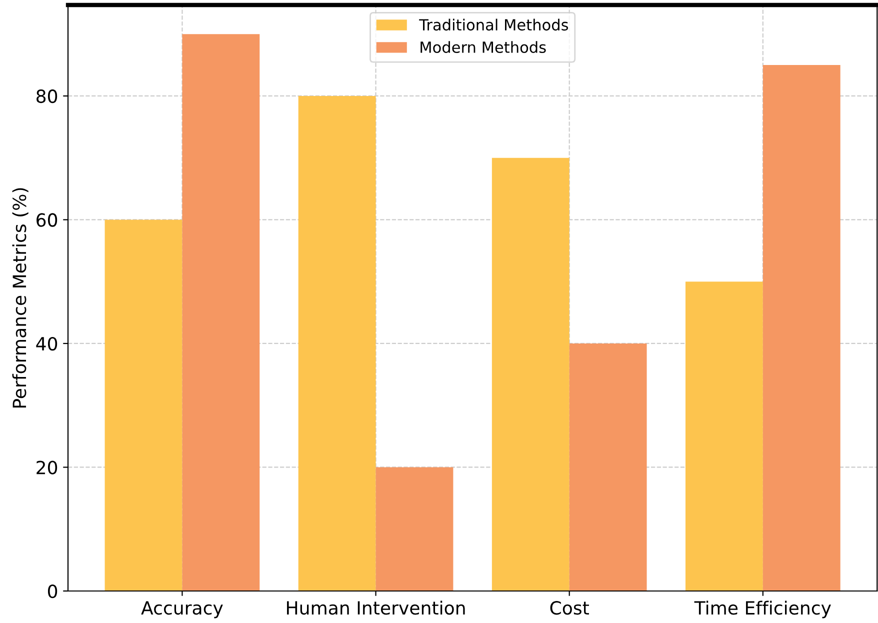 The width and height of the screenshot is (878, 623). I want to click on y-axis-title: Performance Metrics (%), so click(20, 298).